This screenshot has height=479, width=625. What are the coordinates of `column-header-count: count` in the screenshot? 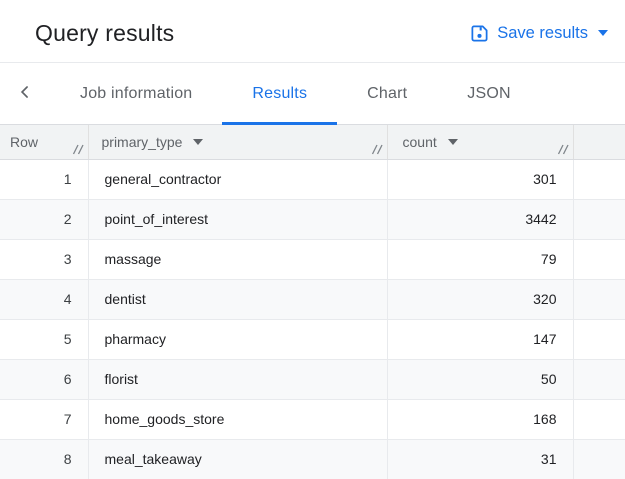 It's located at (480, 142).